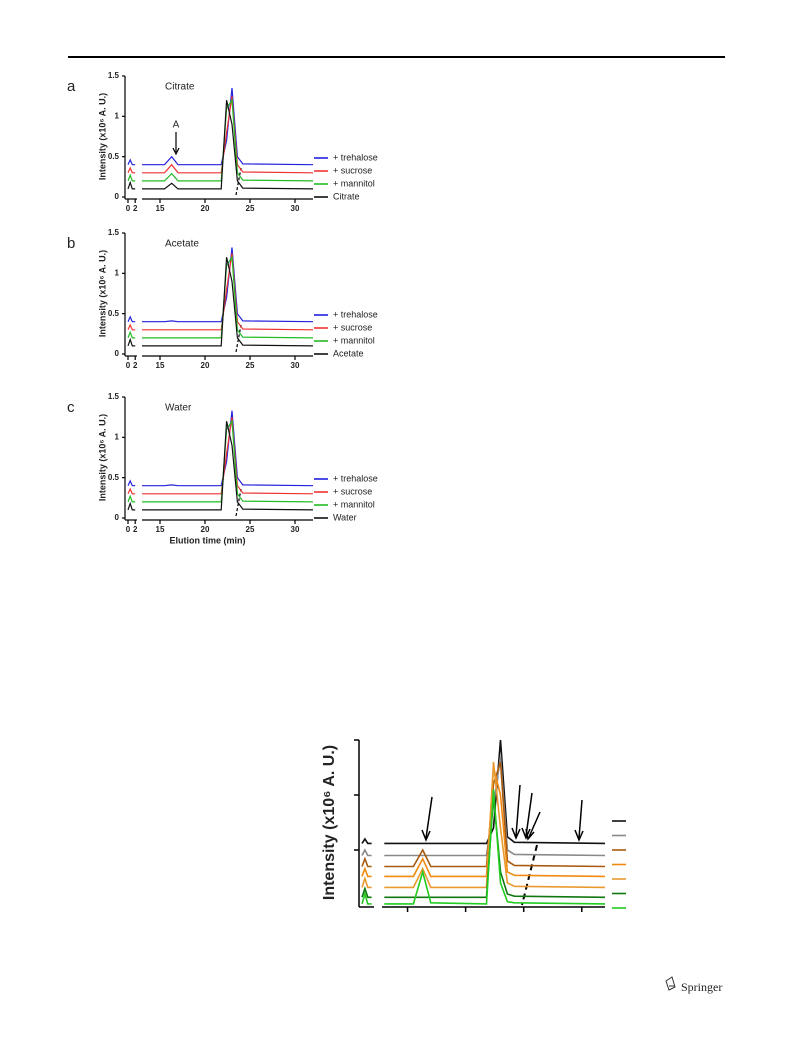 This screenshot has height=1053, width=793. Describe the element at coordinates (345, 517) in the screenshot. I see `legend-label: Water` at that location.